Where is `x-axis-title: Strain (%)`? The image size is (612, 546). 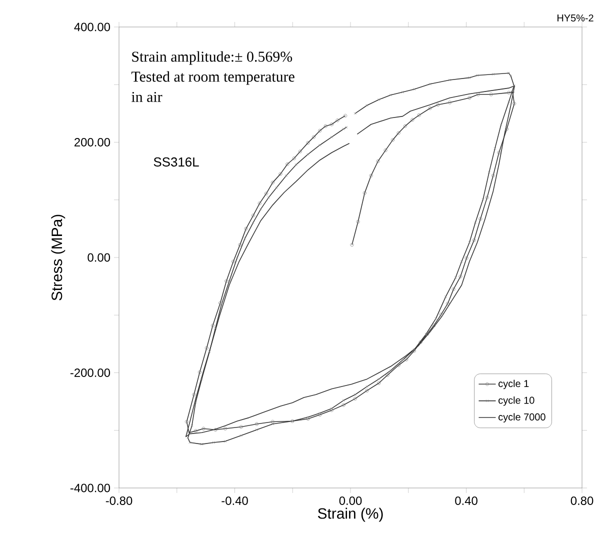
x-axis-title: Strain (%) is located at coordinates (350, 515).